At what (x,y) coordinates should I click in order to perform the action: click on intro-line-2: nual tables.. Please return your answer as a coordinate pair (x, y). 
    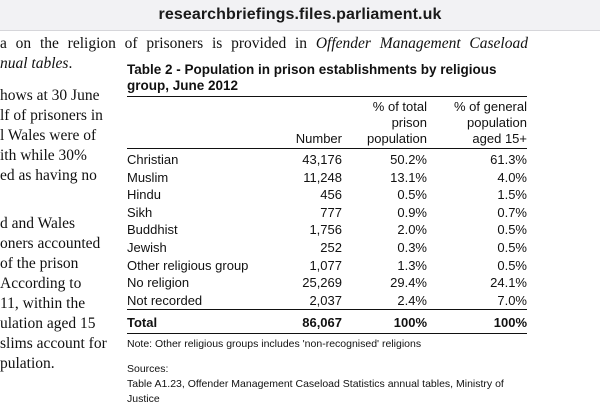
    Looking at the image, I should click on (36, 64).